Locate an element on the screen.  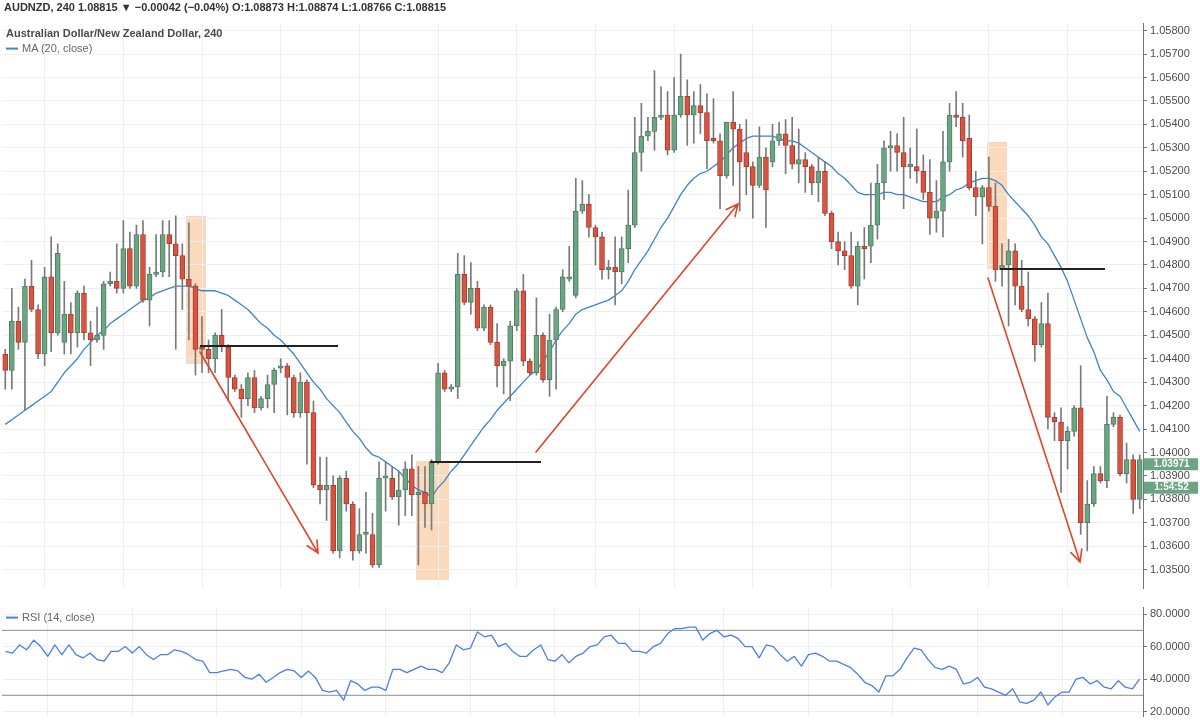
chart-title: Australian Dollar/New Zealand Dollar, 240 is located at coordinates (114, 32).